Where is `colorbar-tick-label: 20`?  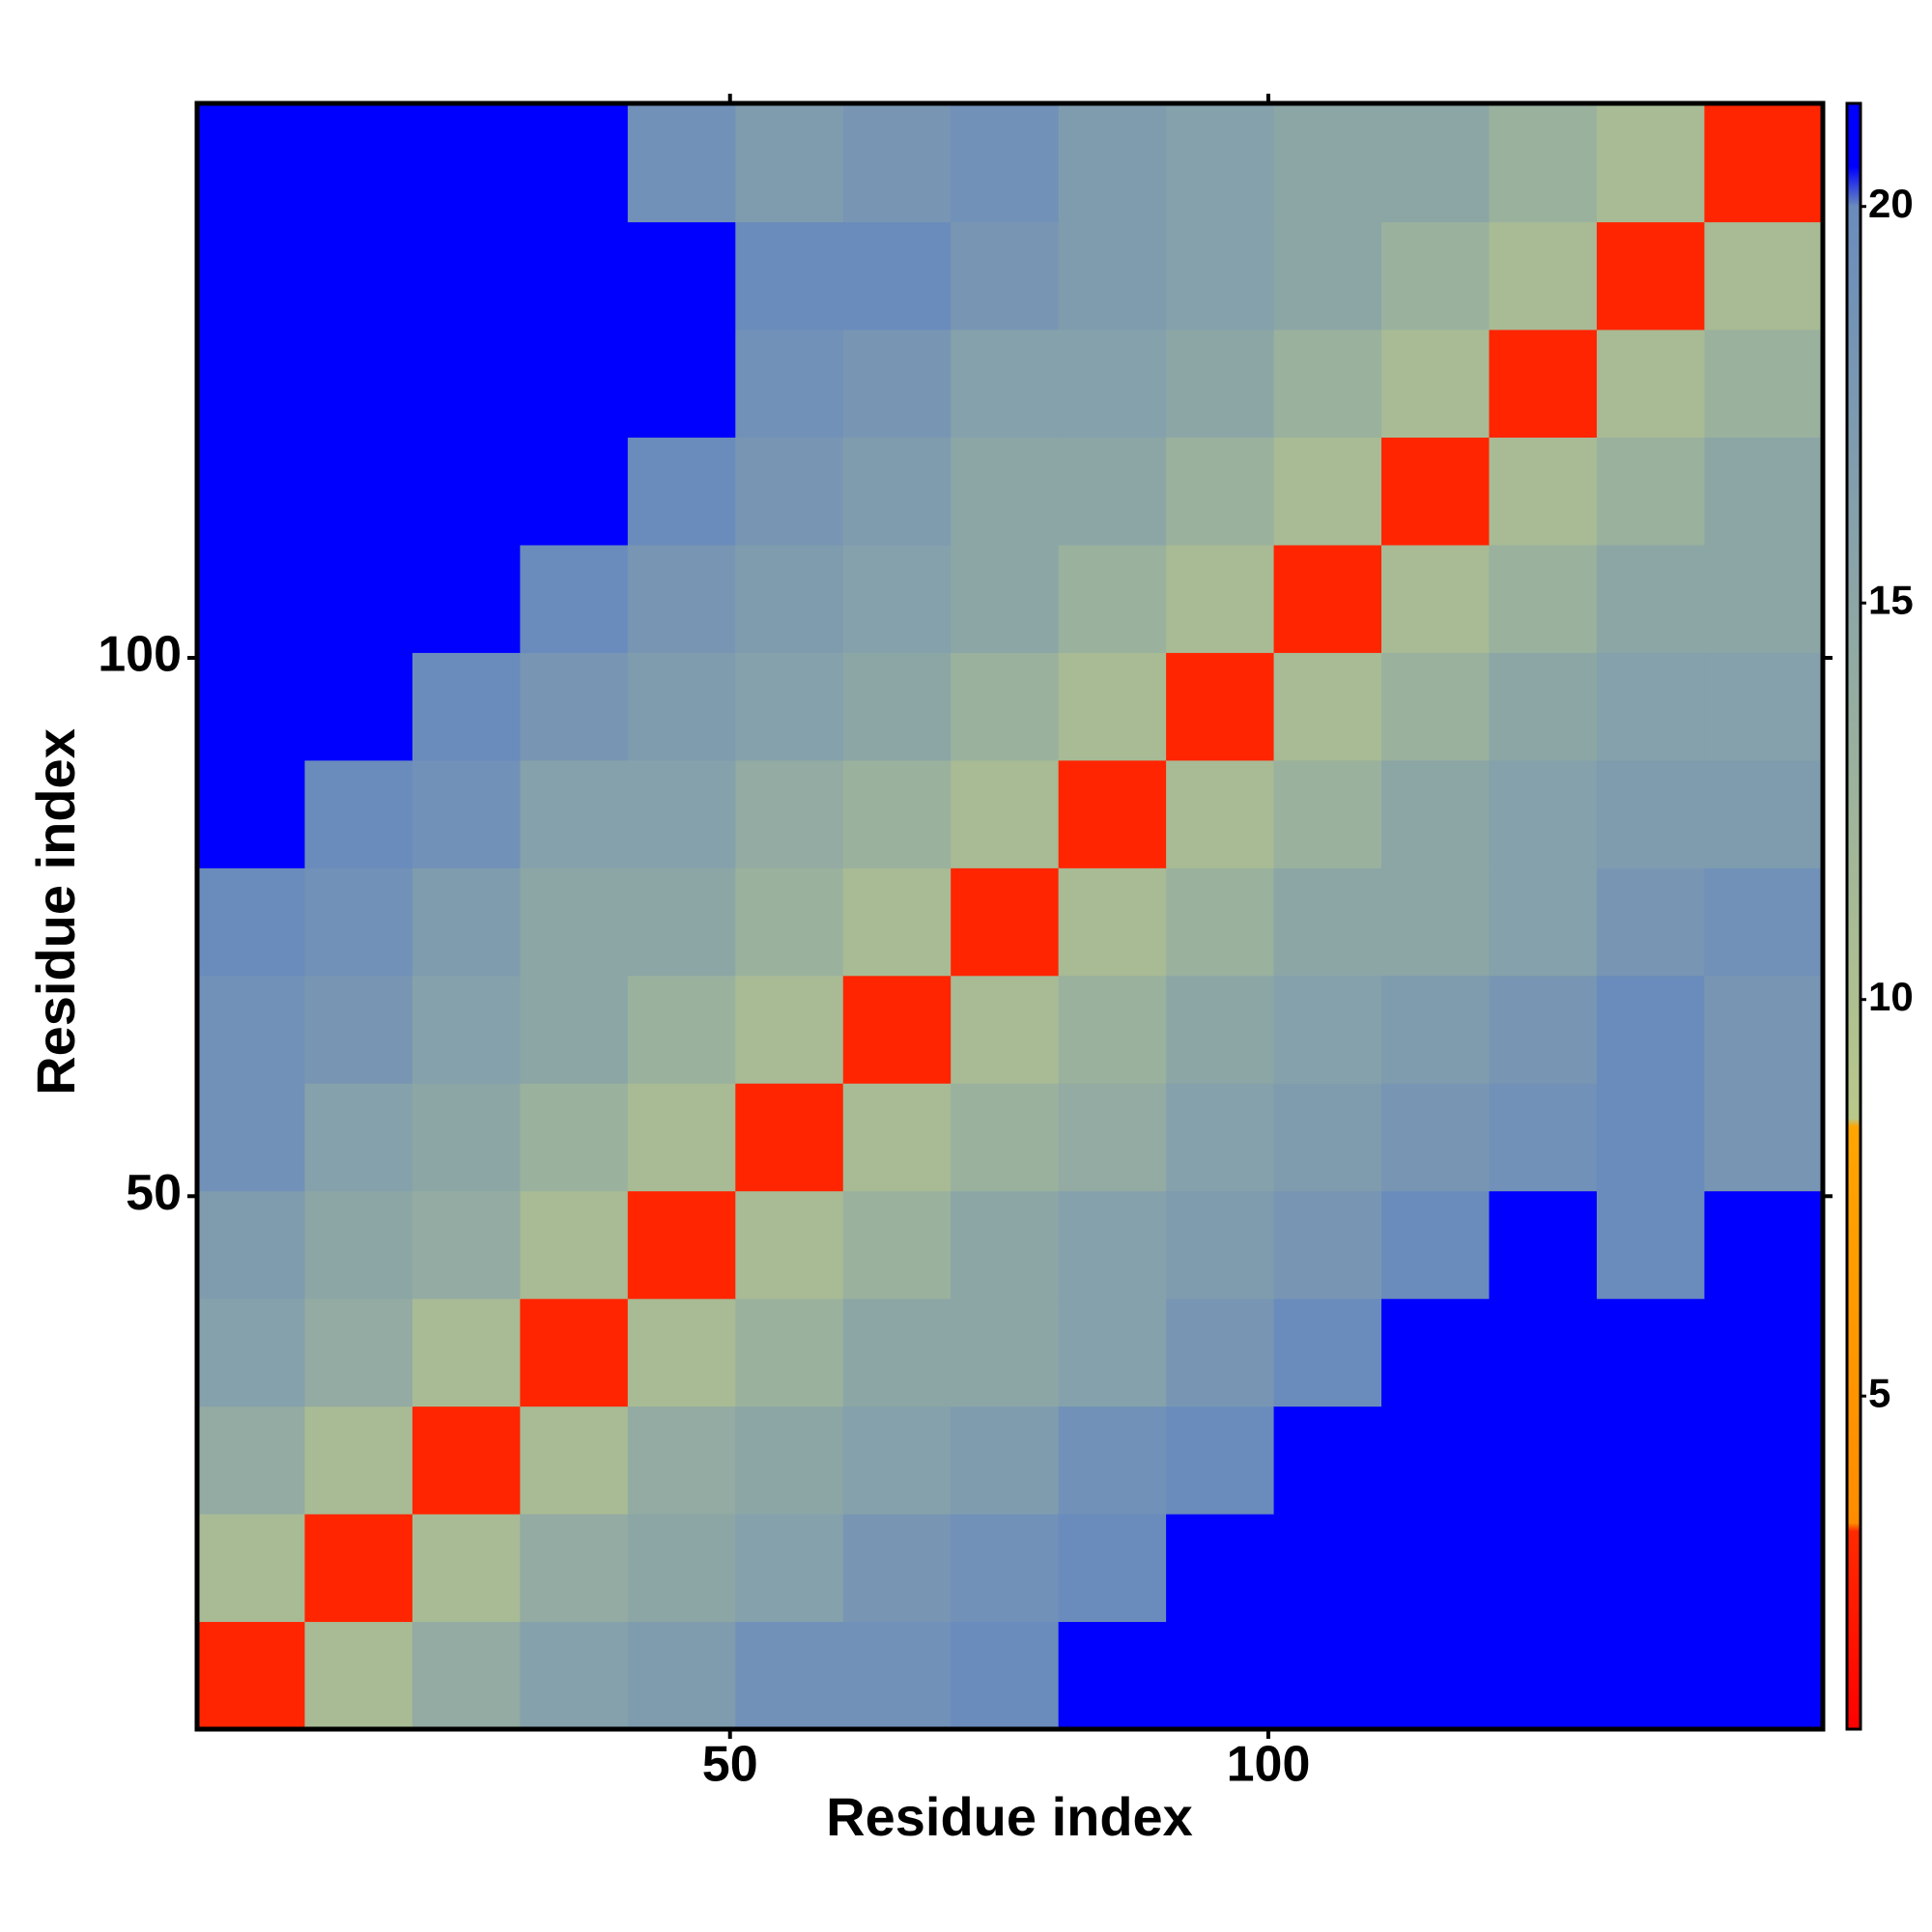 colorbar-tick-label: 20 is located at coordinates (1891, 203).